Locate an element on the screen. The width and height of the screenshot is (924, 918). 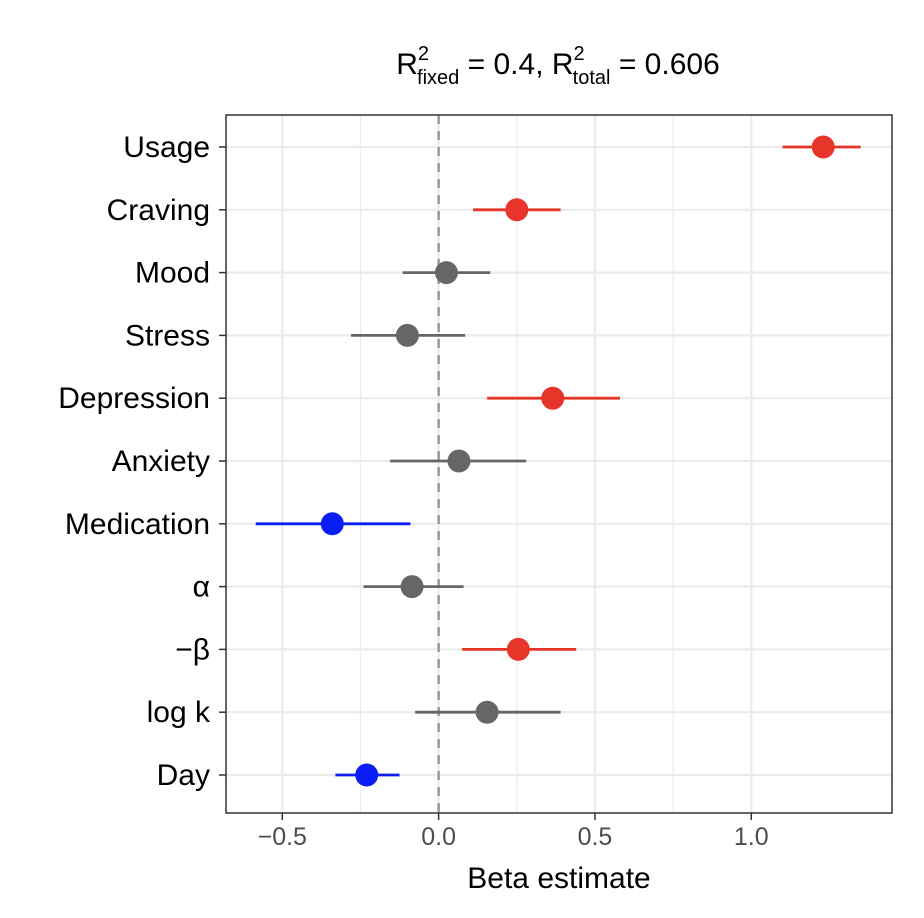
y-tick-label: Anxiety is located at coordinates (161, 461).